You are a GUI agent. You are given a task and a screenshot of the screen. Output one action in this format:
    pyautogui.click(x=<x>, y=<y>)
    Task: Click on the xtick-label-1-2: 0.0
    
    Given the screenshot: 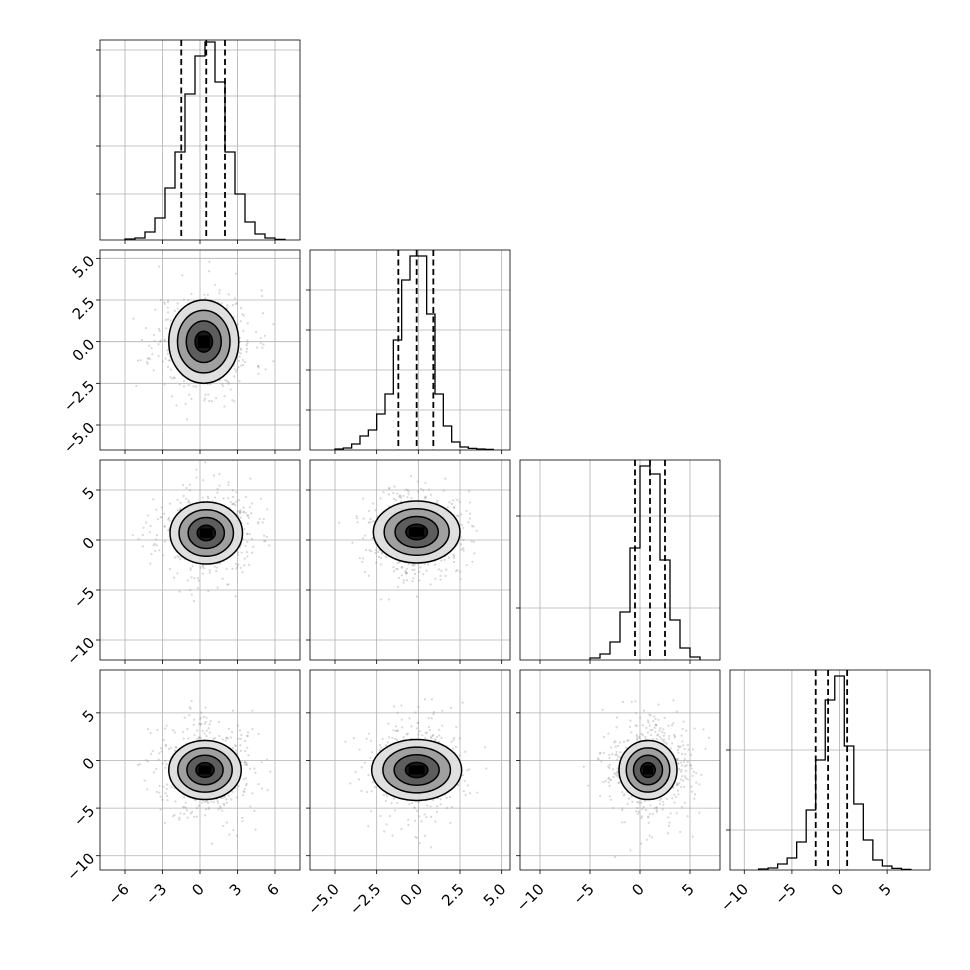 What is the action you would take?
    pyautogui.click(x=412, y=895)
    